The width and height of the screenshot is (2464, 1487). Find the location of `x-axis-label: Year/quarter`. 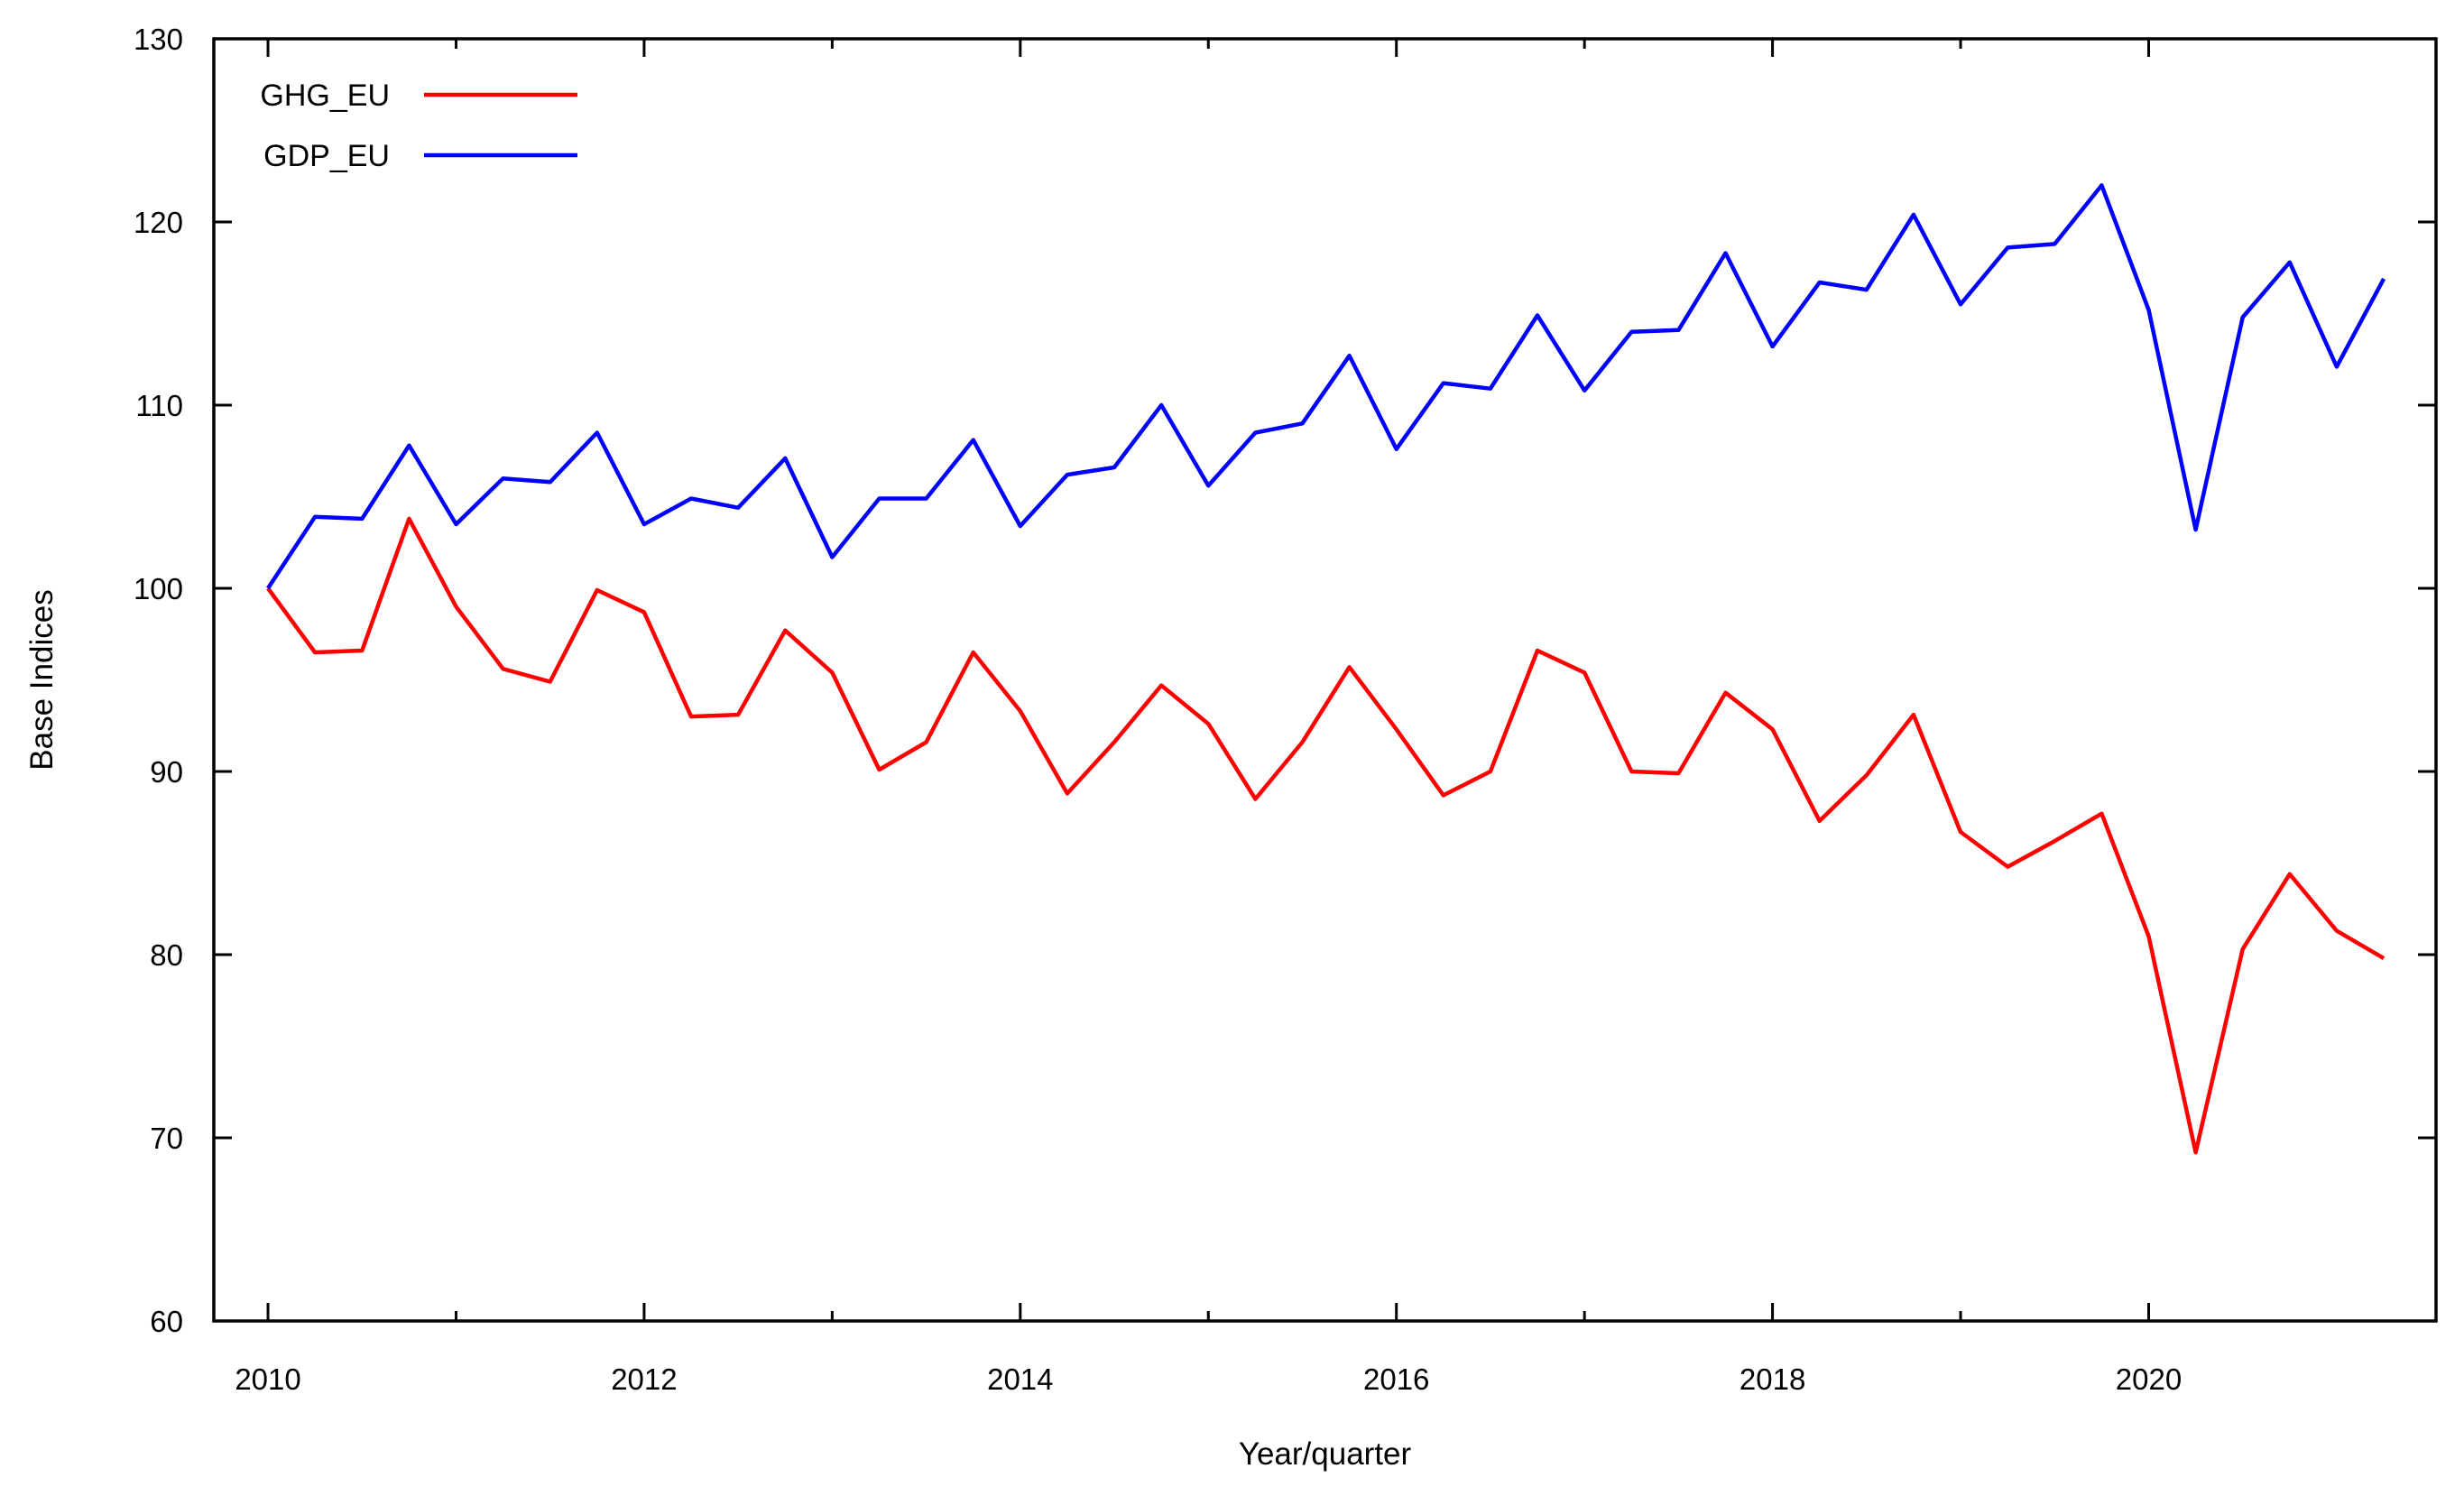

x-axis-label: Year/quarter is located at coordinates (1325, 1454).